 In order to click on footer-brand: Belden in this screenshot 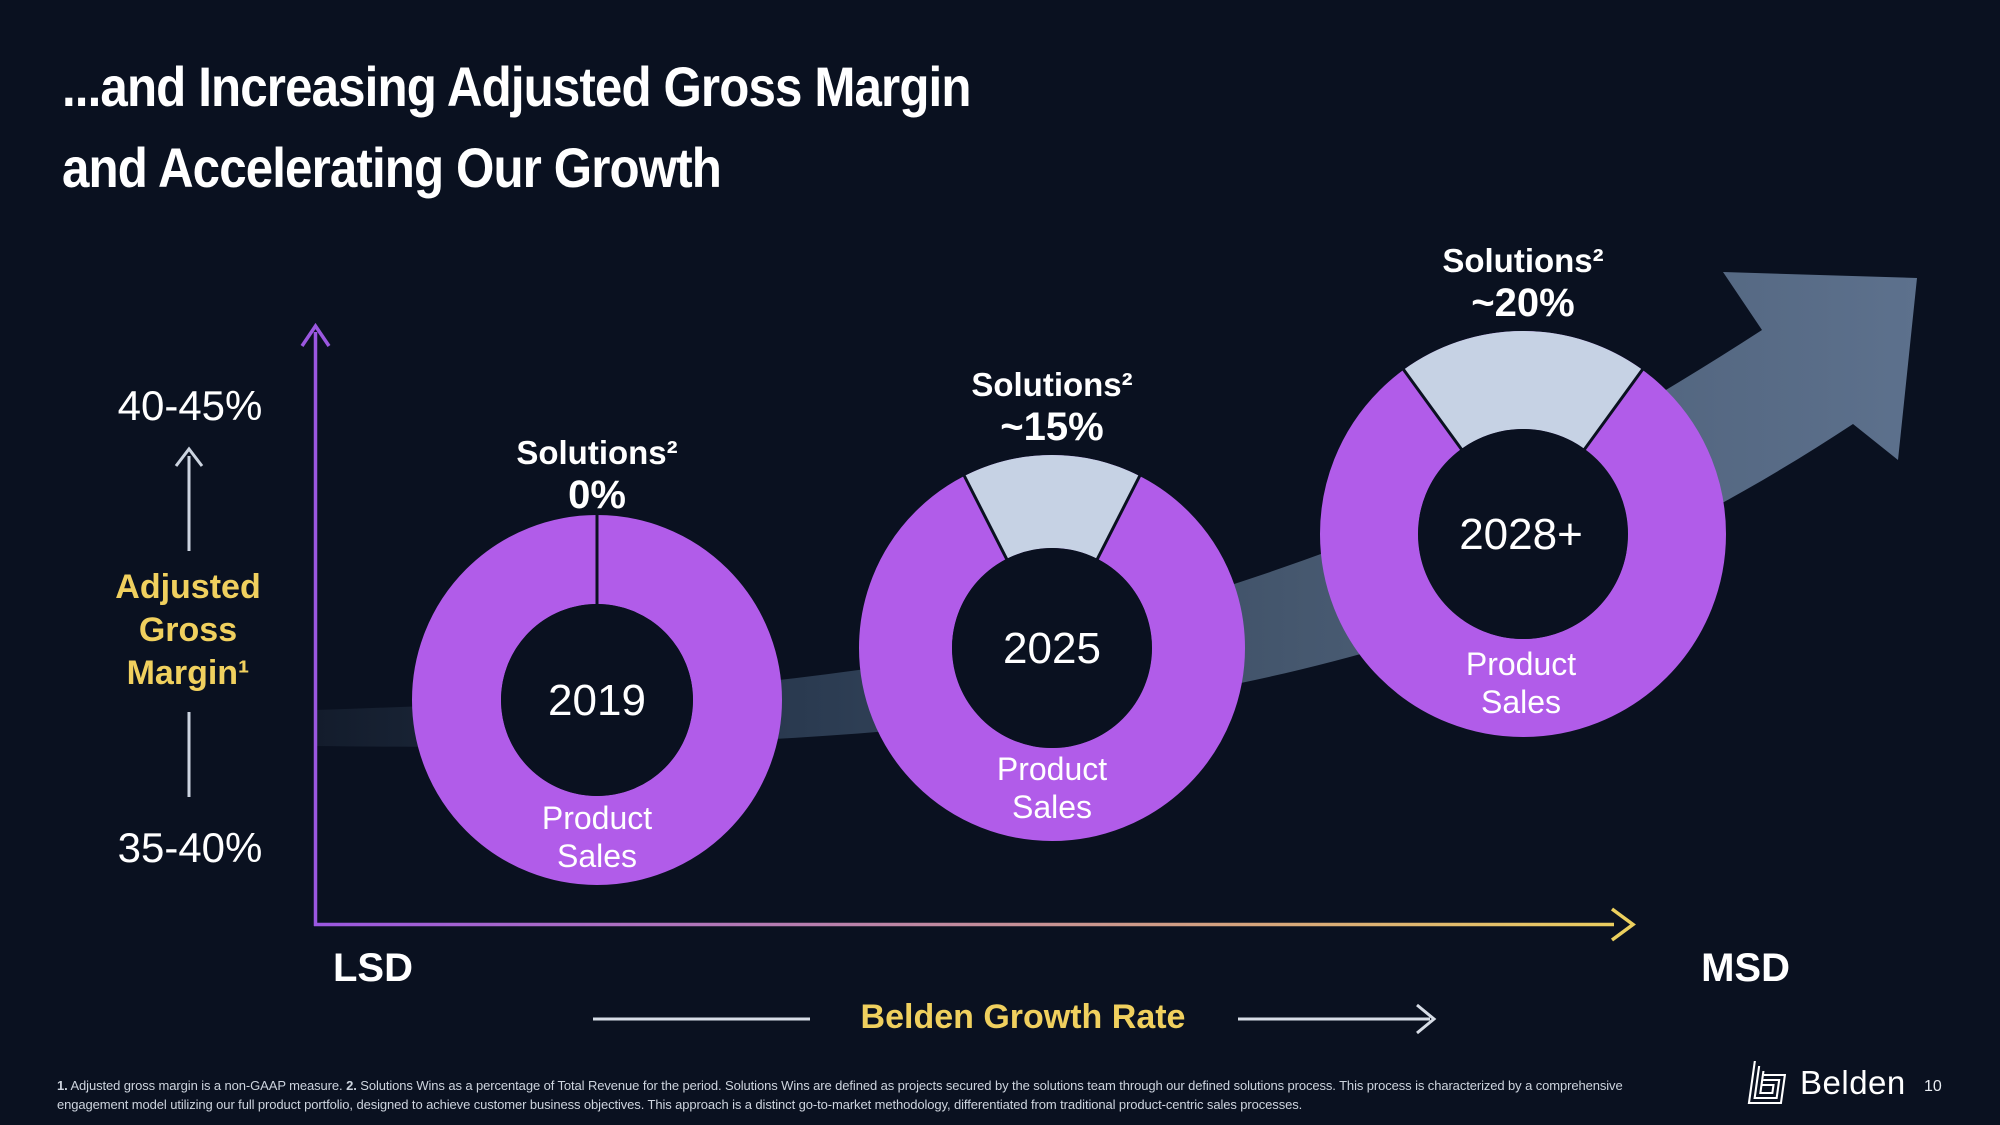, I will do `click(1825, 1083)`.